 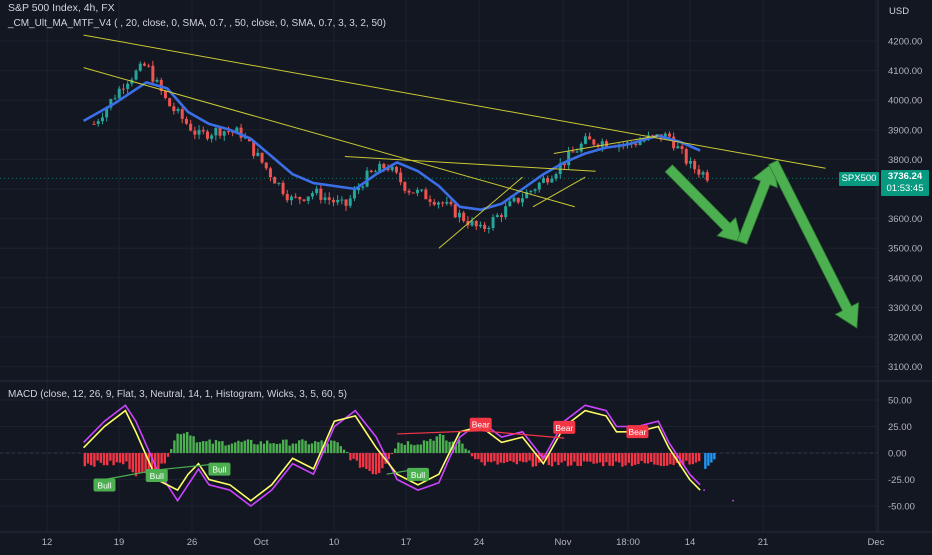 I want to click on bear-badge-text: Bear, so click(x=564, y=428).